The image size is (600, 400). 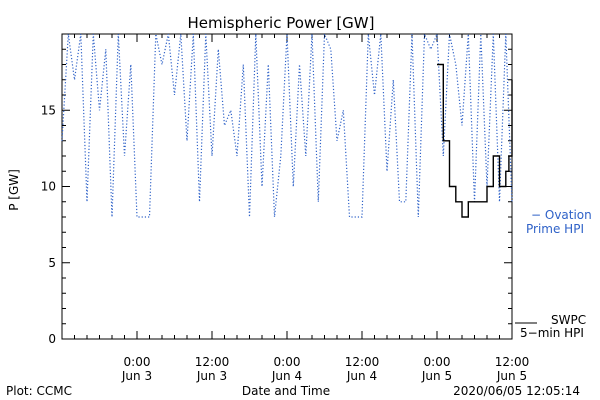 I want to click on legend-swpc-line2: 5−min HPI, so click(x=552, y=333).